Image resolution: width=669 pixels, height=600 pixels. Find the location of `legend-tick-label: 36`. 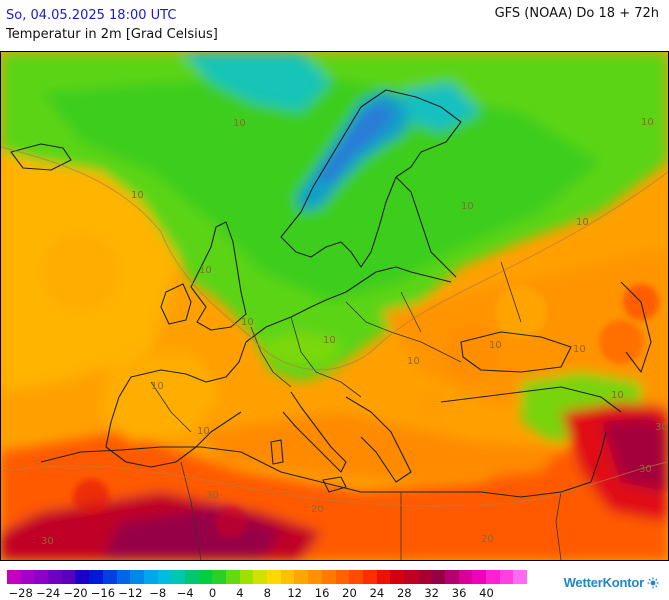

legend-tick-label: 36 is located at coordinates (459, 593).